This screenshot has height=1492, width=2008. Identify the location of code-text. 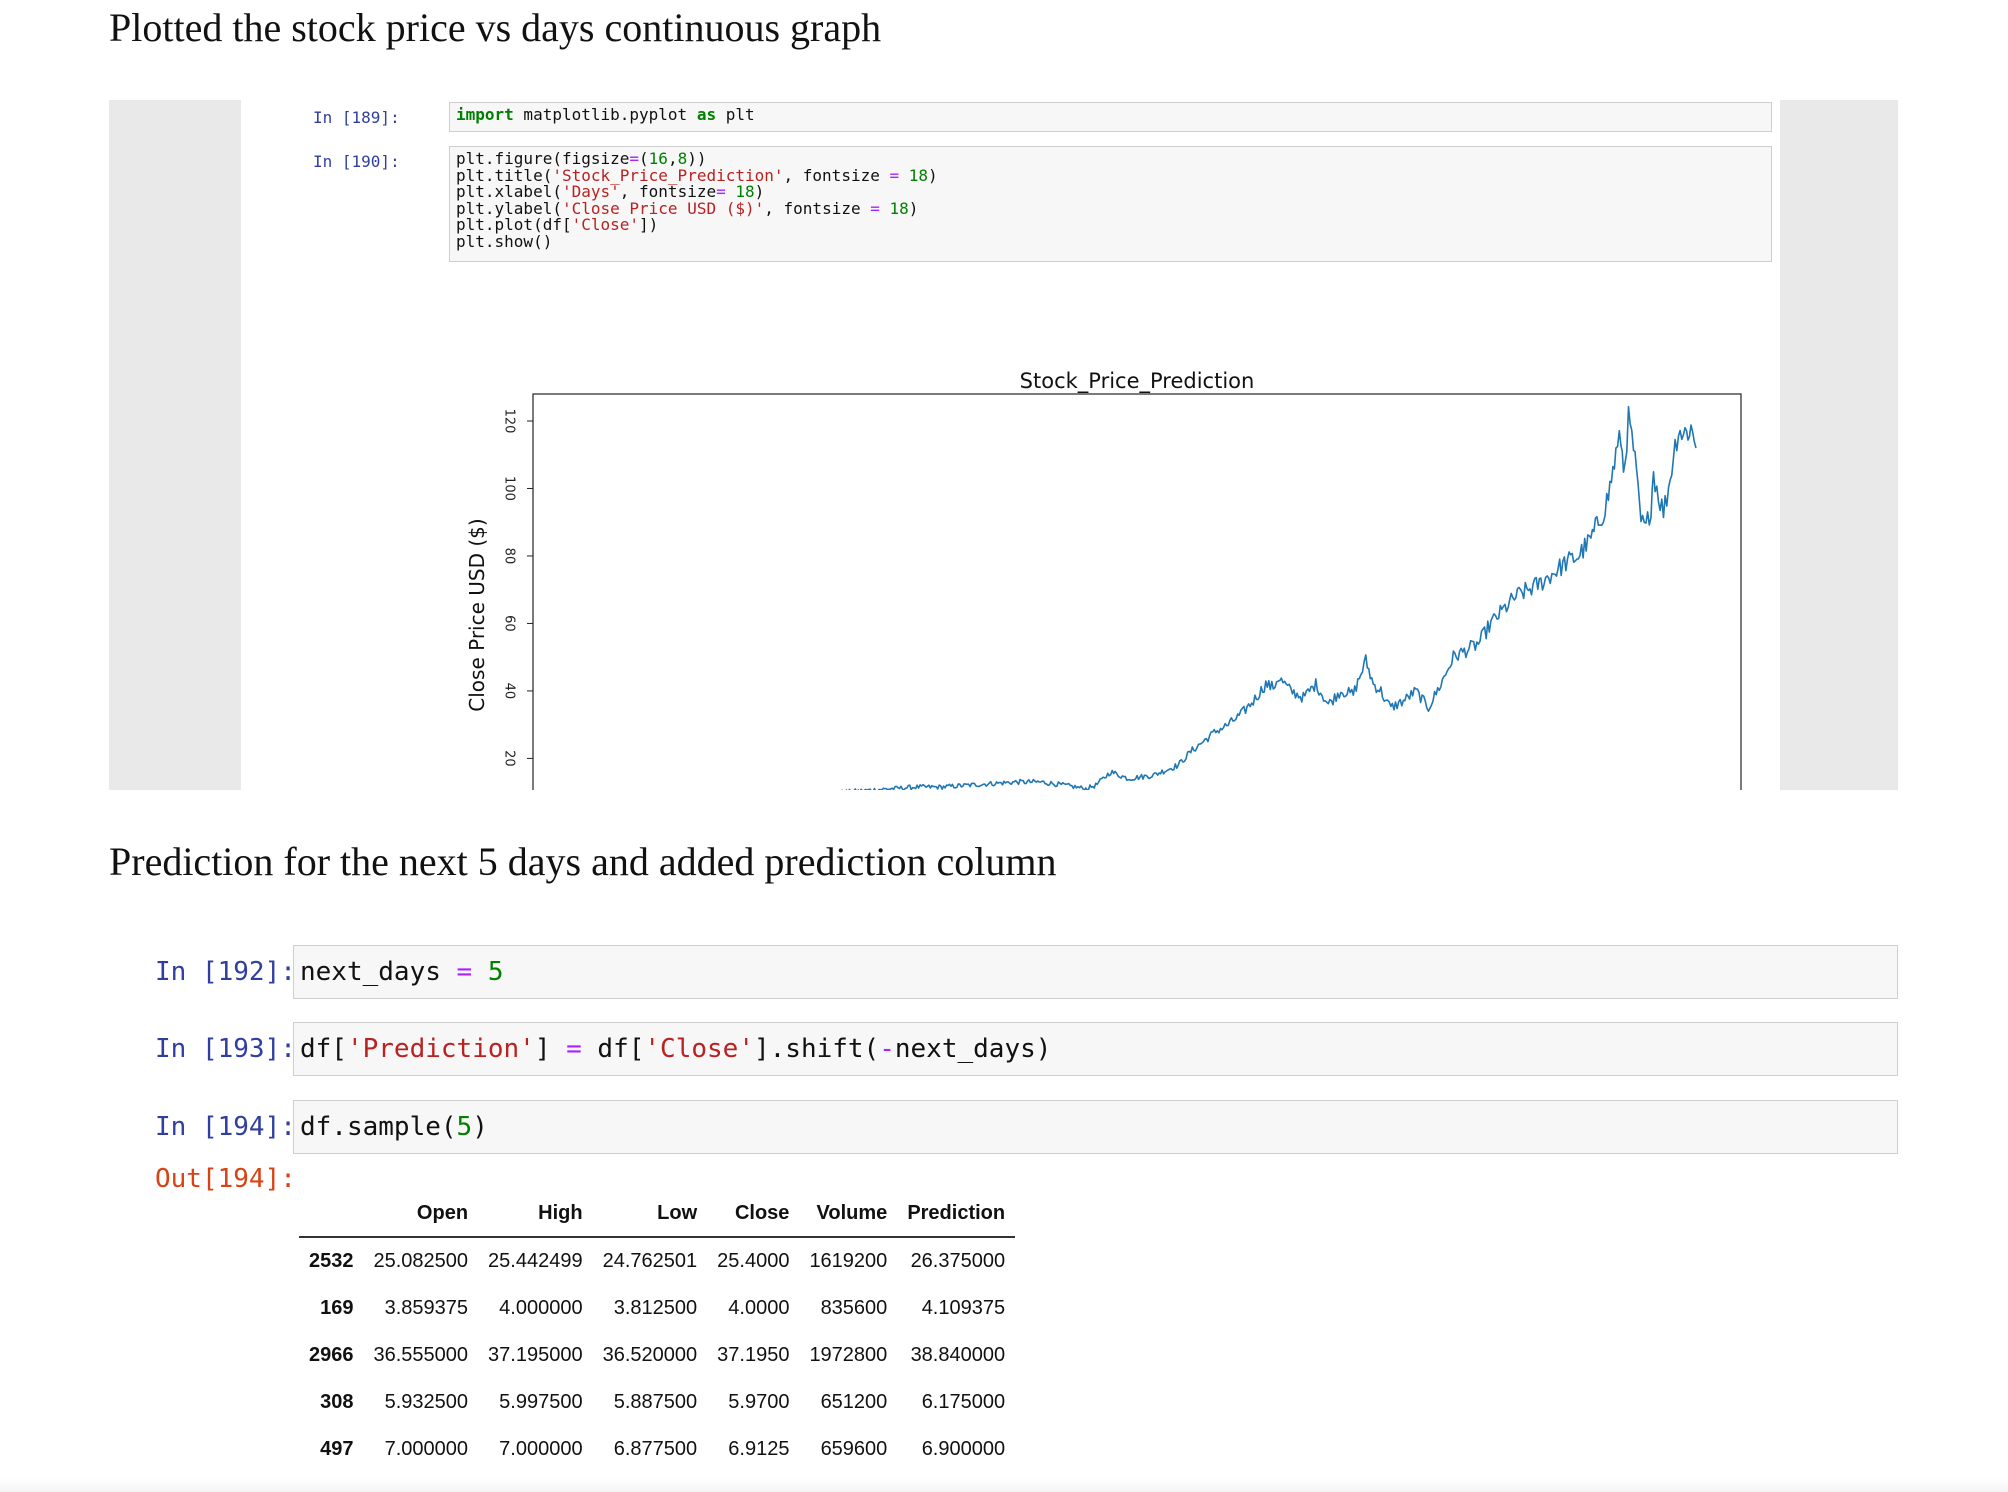
(480, 972).